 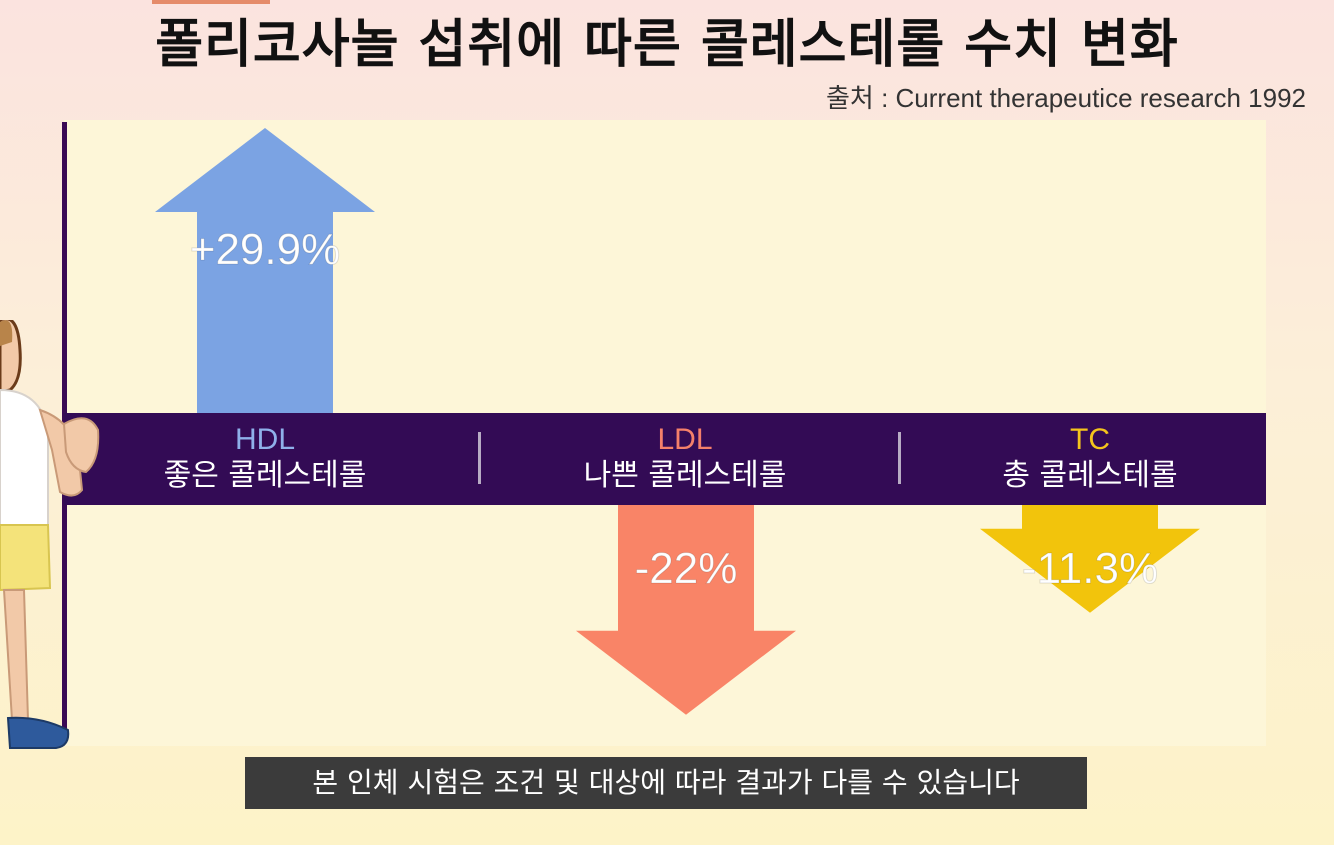 What do you see at coordinates (1090, 568) in the screenshot?
I see `data-label: -11.3%` at bounding box center [1090, 568].